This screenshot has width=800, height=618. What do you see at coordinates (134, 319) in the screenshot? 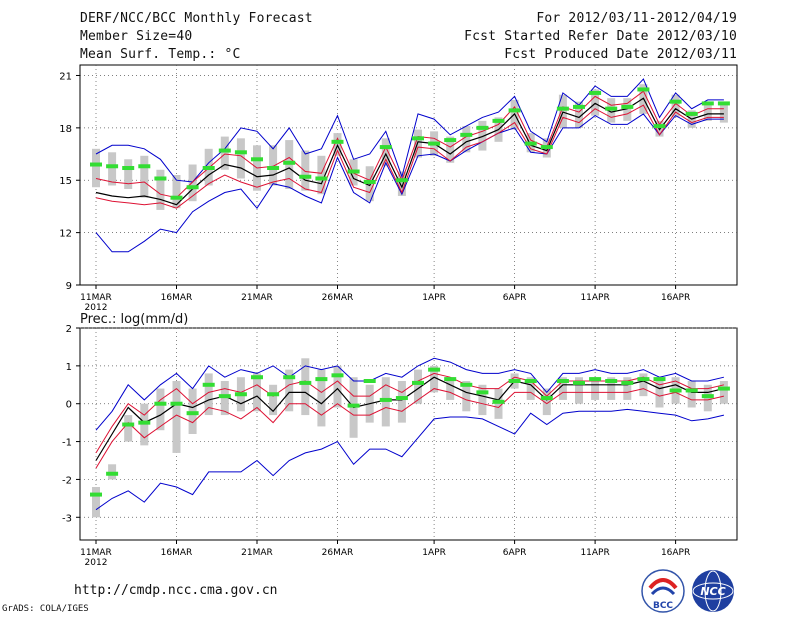
I see `precip-panel-title: Prec.: log(mm/d)` at bounding box center [134, 319].